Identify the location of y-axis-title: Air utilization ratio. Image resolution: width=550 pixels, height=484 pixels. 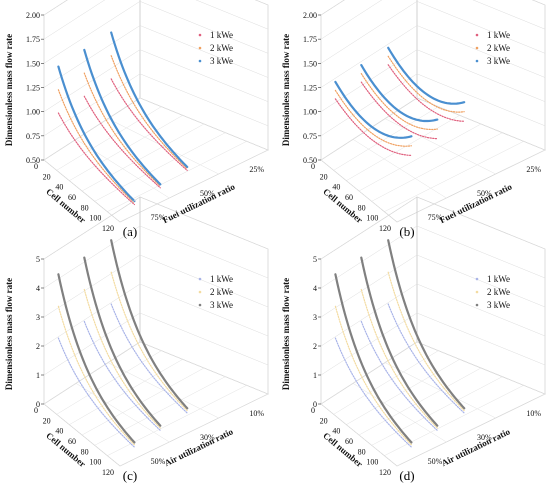
(476, 447).